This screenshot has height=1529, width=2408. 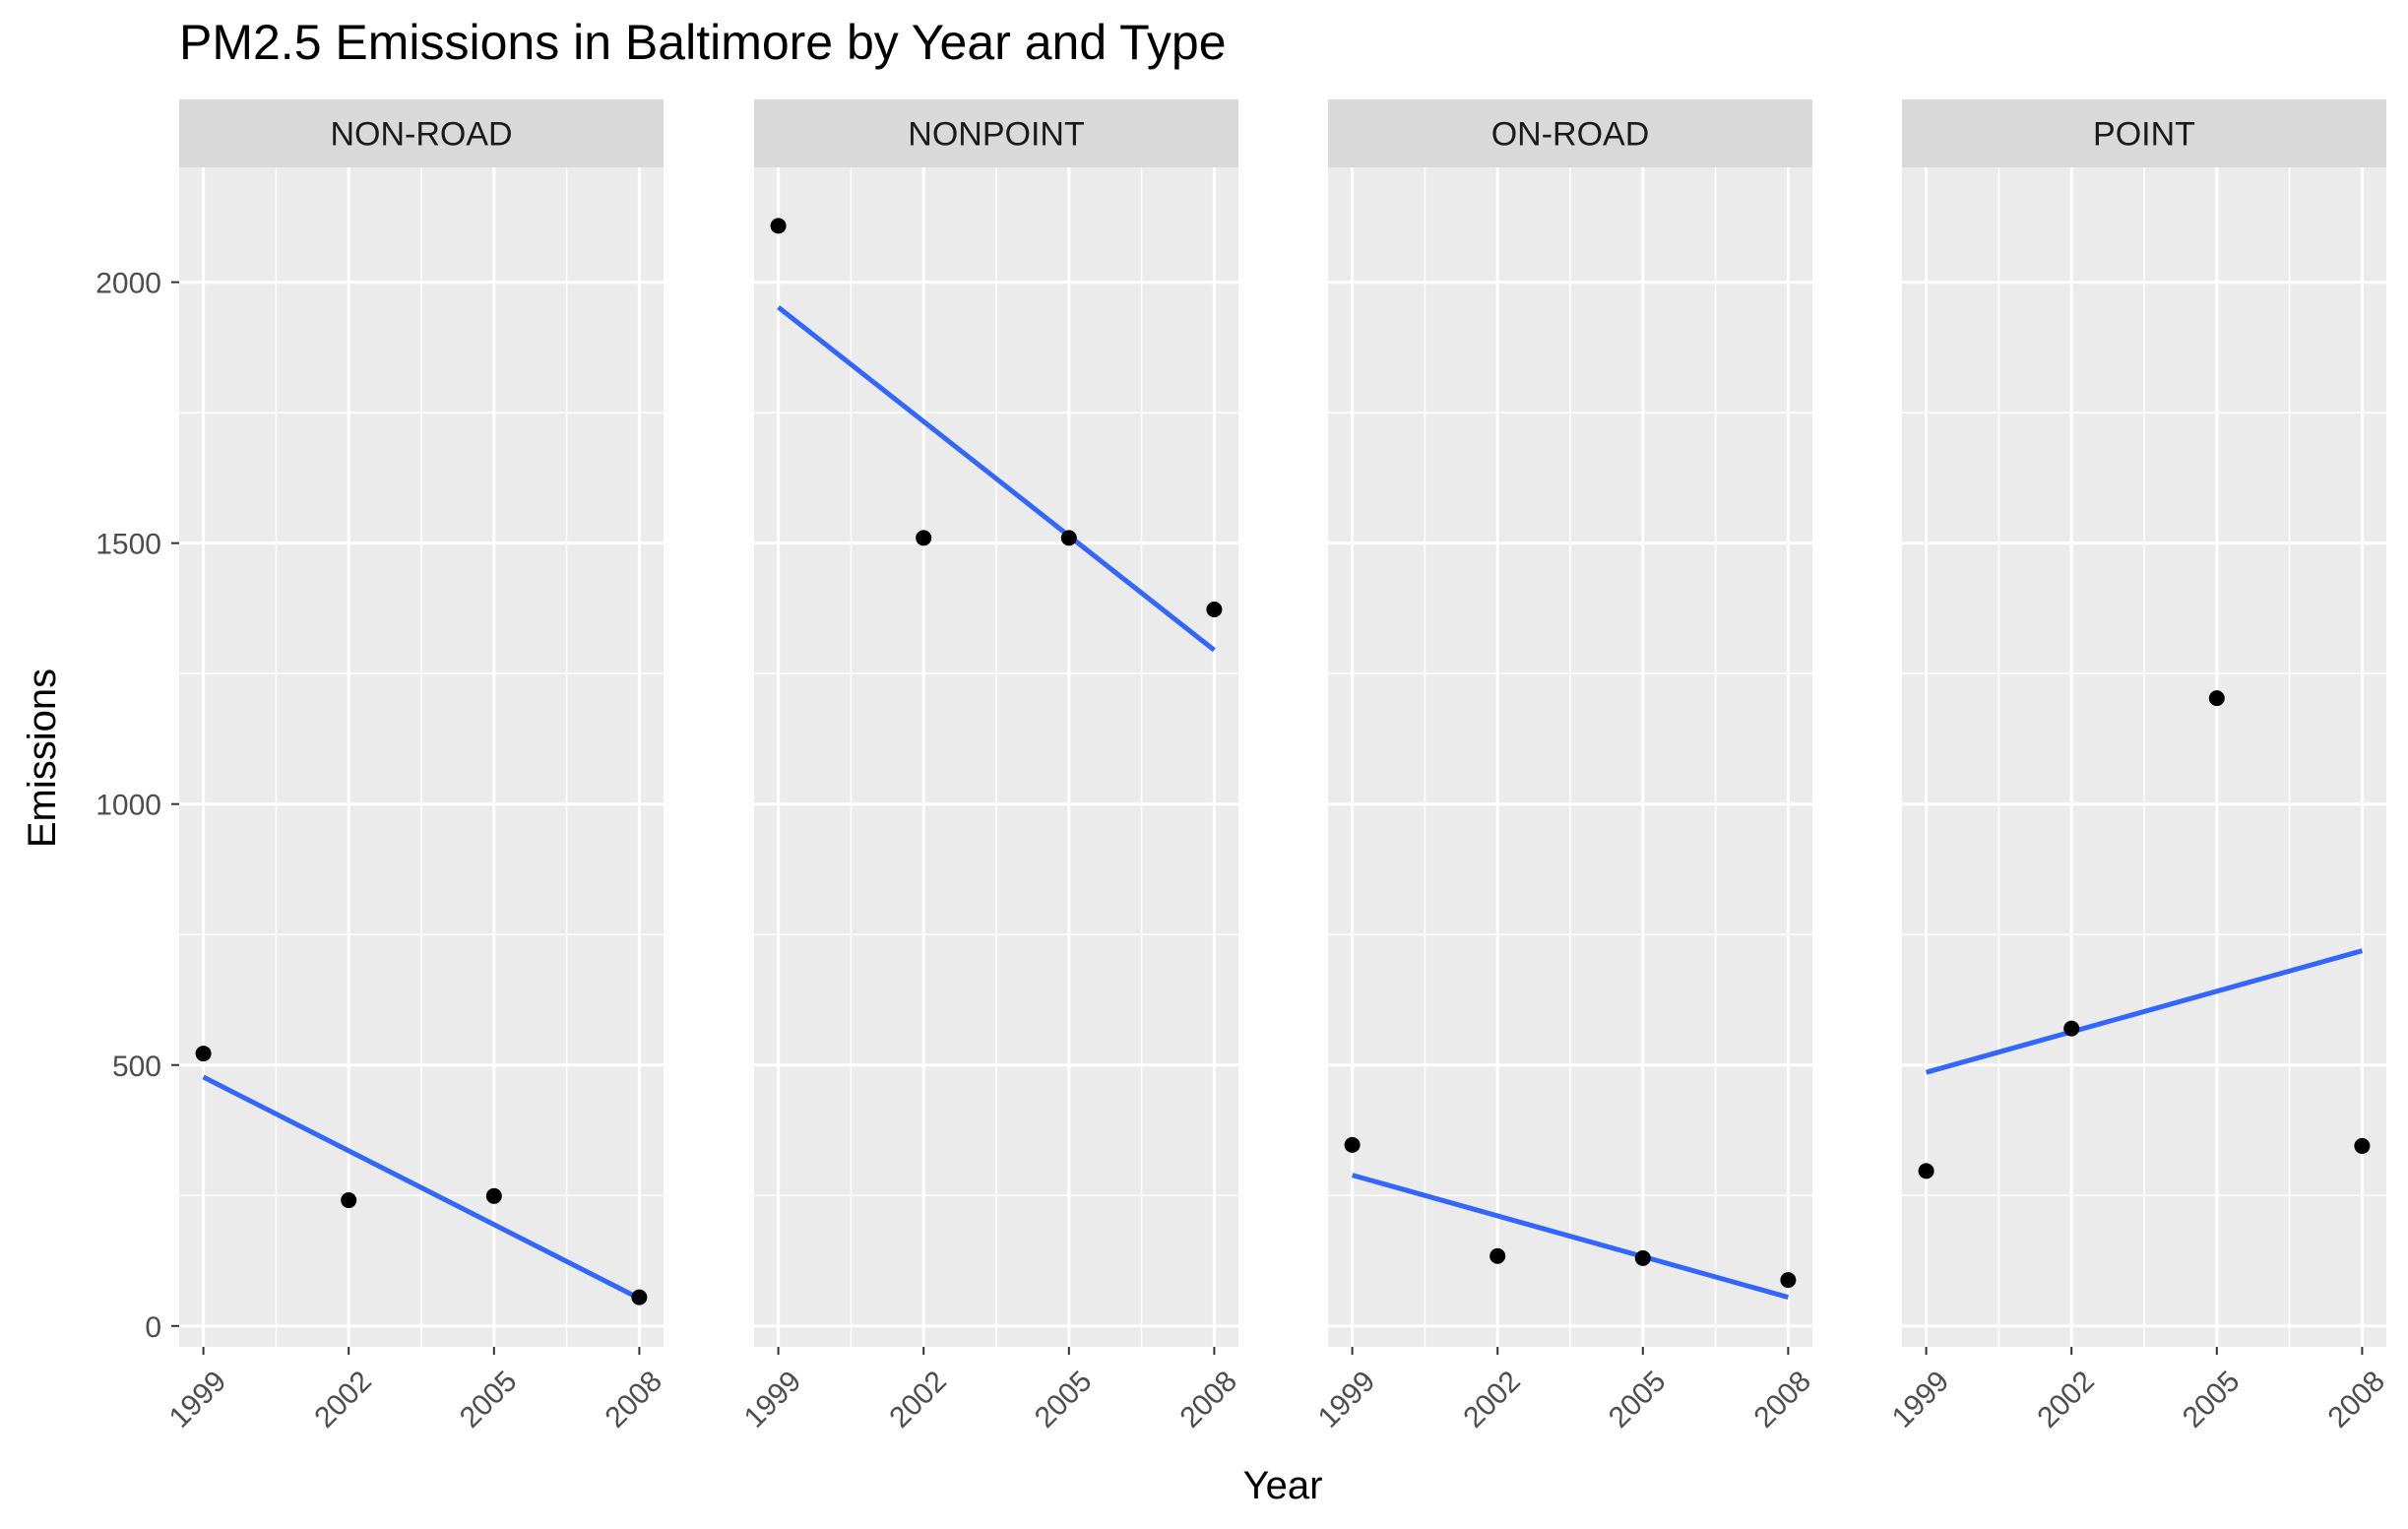 What do you see at coordinates (128, 545) in the screenshot?
I see `y-tick-label: 1500` at bounding box center [128, 545].